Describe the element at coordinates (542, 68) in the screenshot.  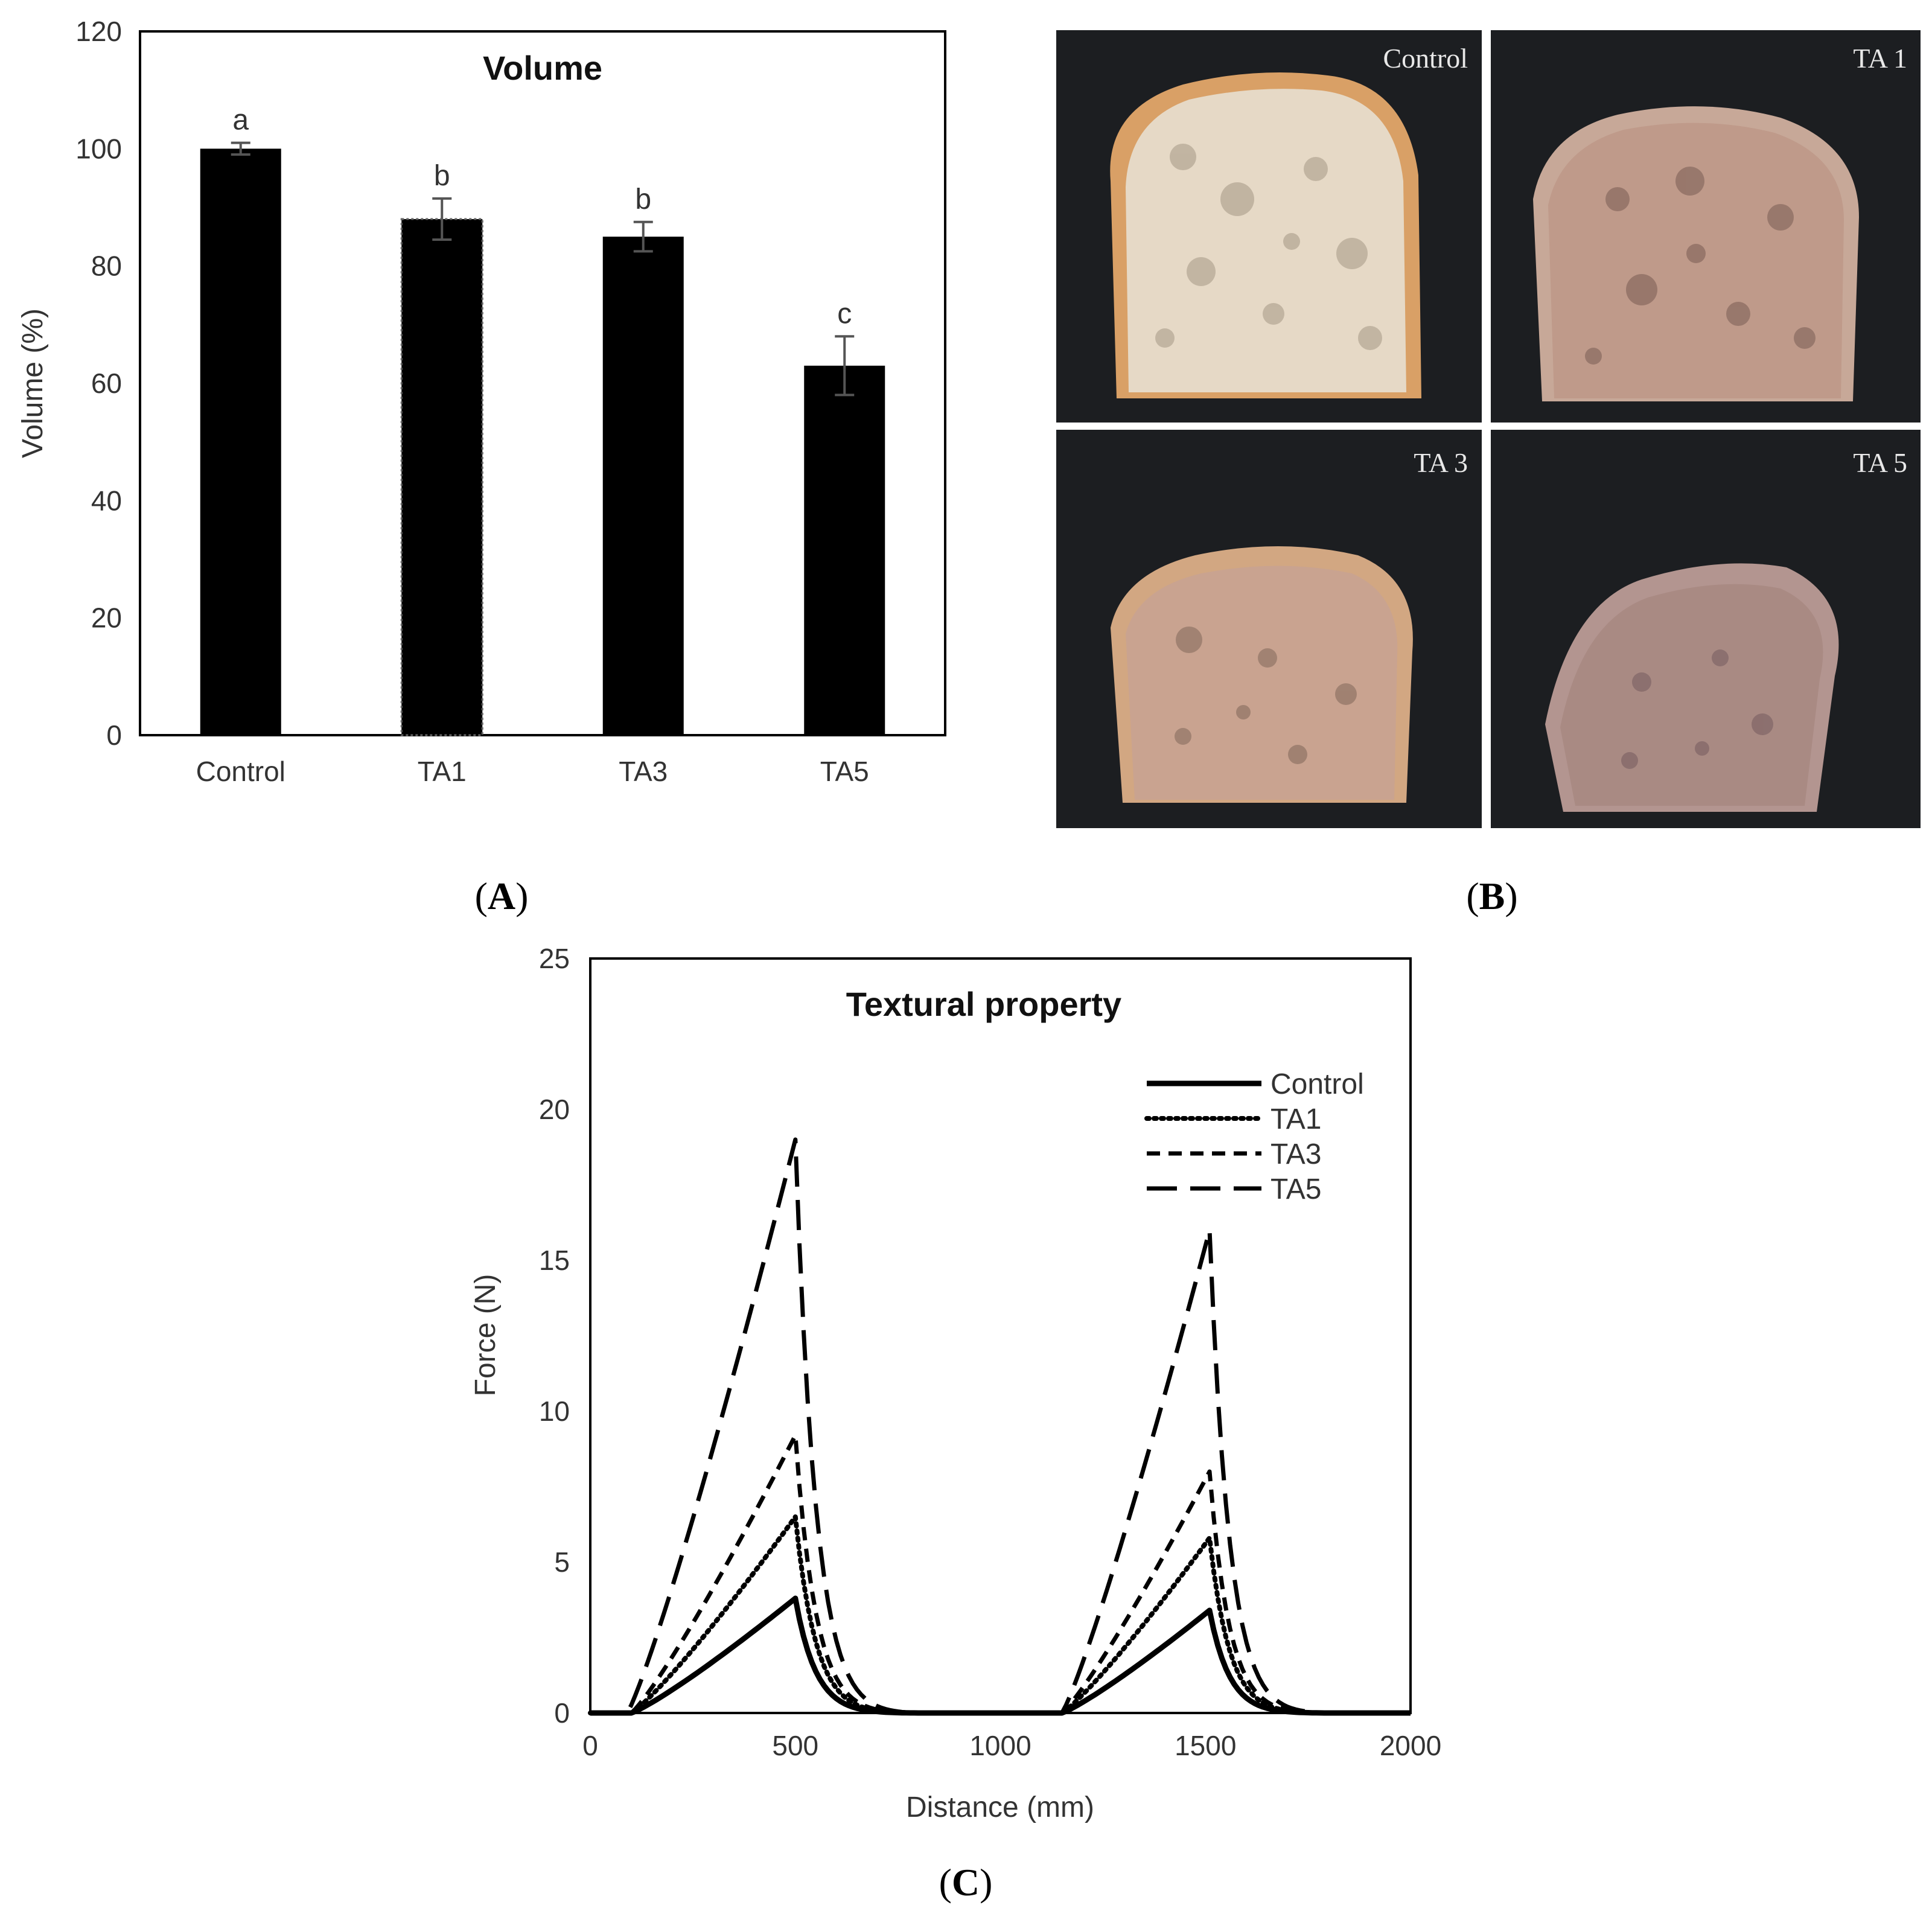
I see `chart-title-volume: Volume` at that location.